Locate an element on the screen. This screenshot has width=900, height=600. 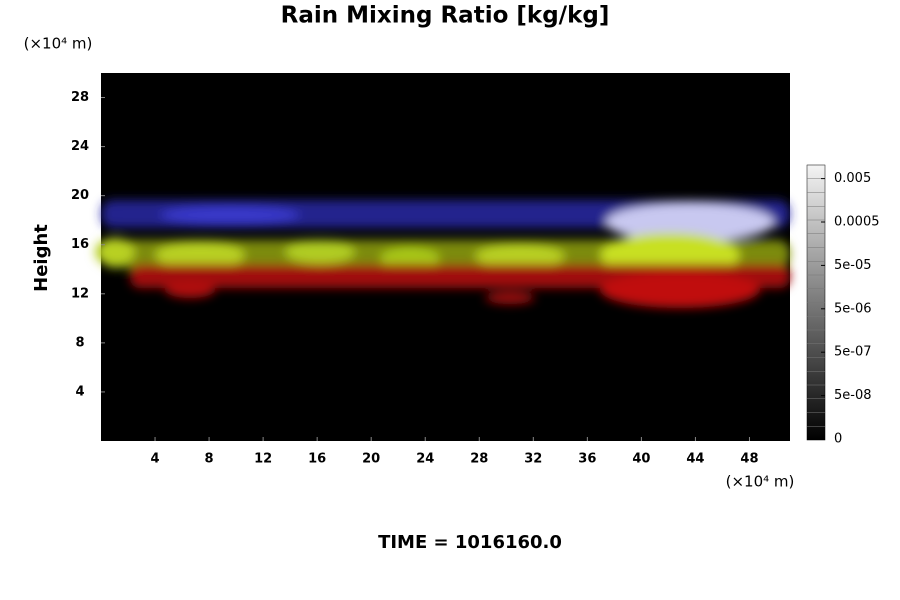
x-tick-label: 20 is located at coordinates (371, 459).